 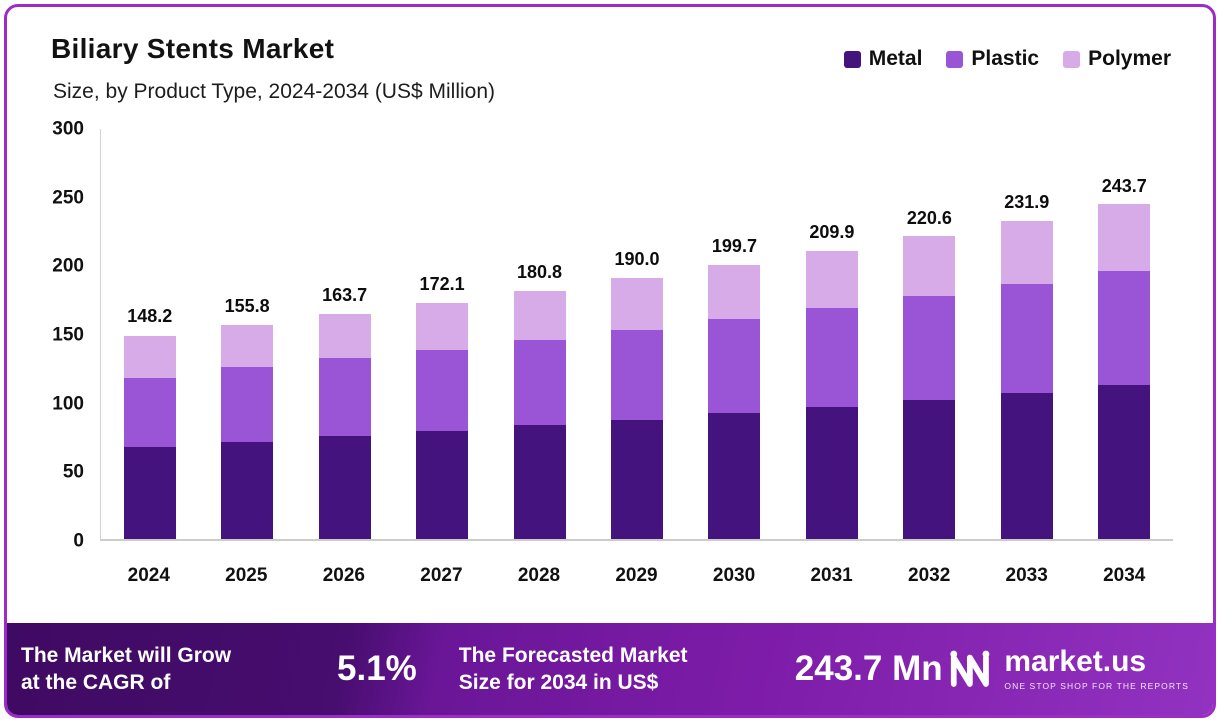 I want to click on cagr-label: The Market will Grow at the CAGR of, so click(x=126, y=668).